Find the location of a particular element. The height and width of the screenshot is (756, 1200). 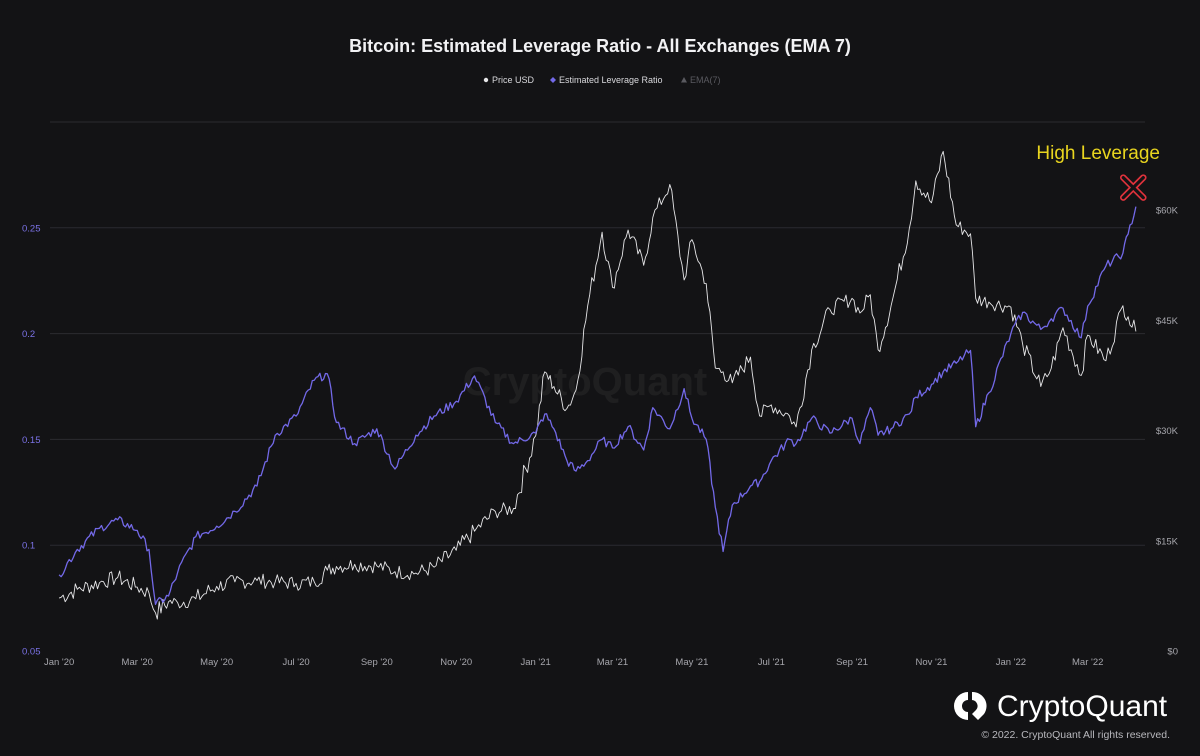

y-left-tick-label: 0.05 is located at coordinates (31, 652).